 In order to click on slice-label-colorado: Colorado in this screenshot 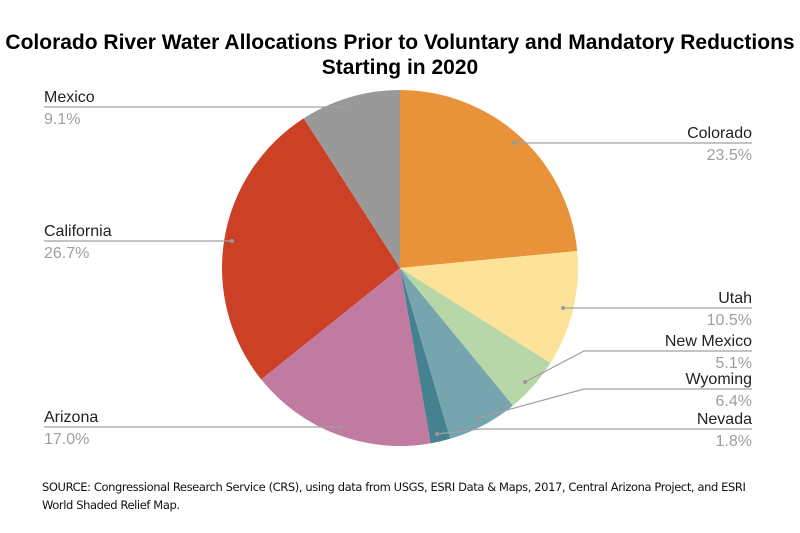, I will do `click(719, 133)`.